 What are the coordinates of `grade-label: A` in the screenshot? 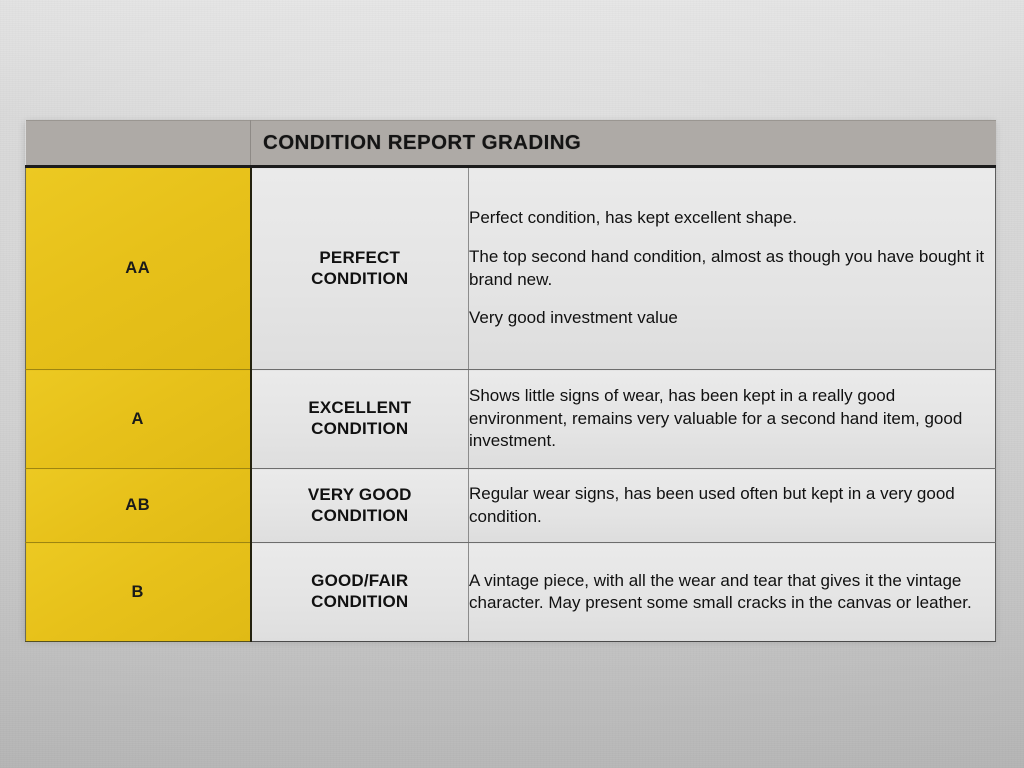 It's located at (138, 418).